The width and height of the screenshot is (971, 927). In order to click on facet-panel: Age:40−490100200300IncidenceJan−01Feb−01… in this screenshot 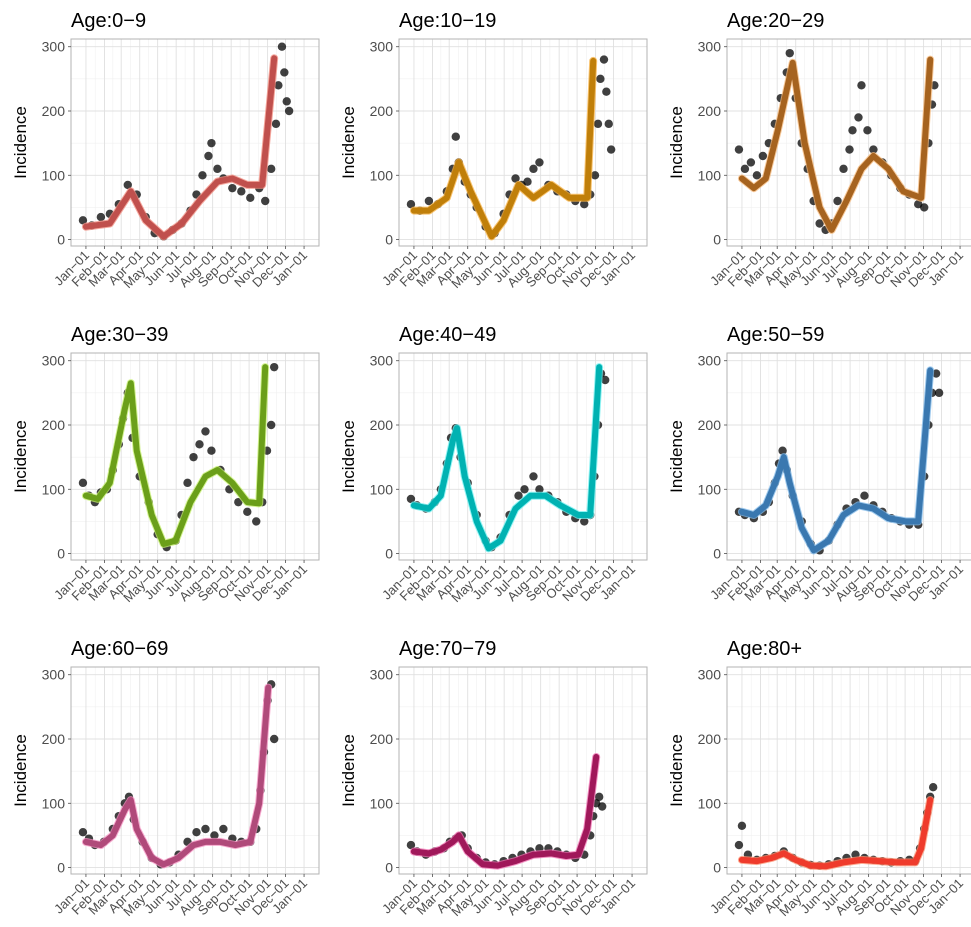, I will do `click(493, 464)`.